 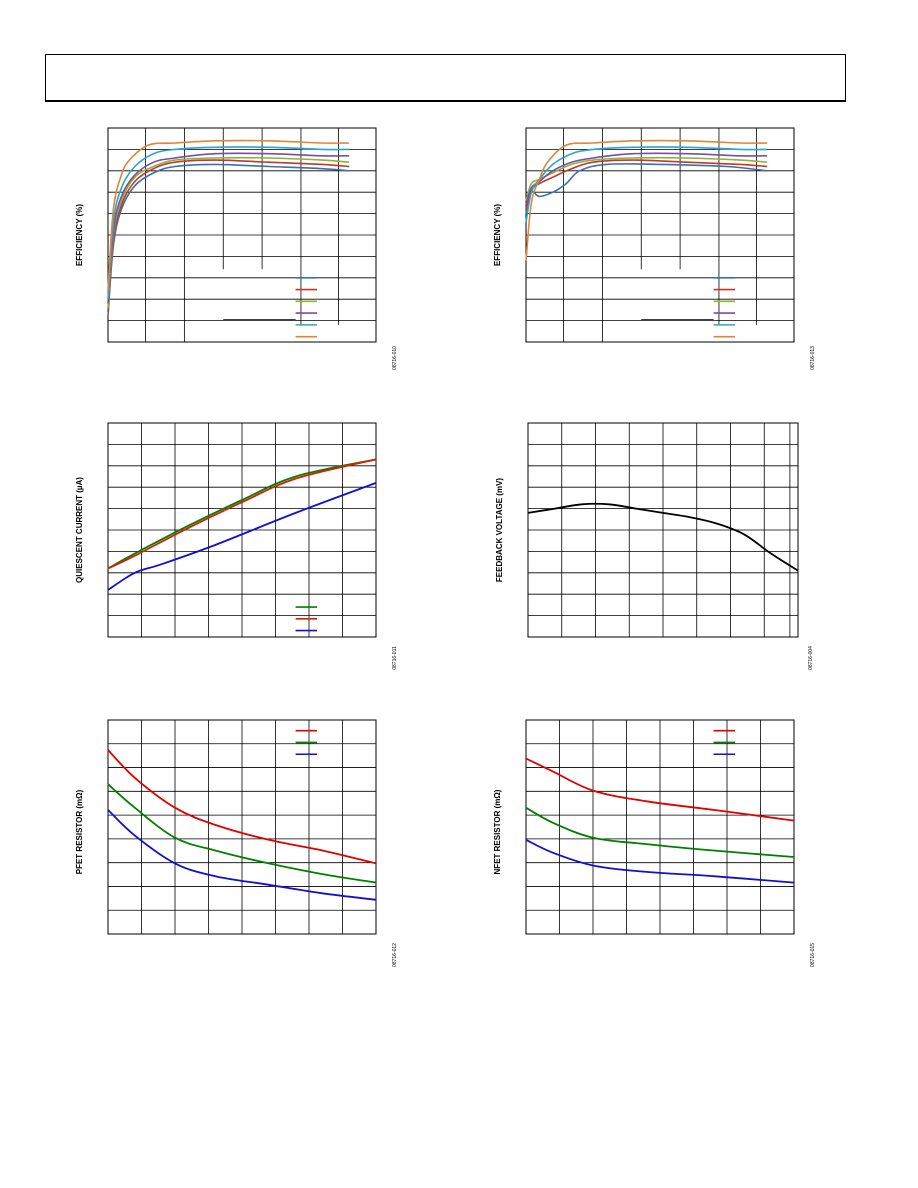 I want to click on pfet-resistor-chart: PFET RESISTOR (mΩ) 08716-012, so click(x=236, y=843).